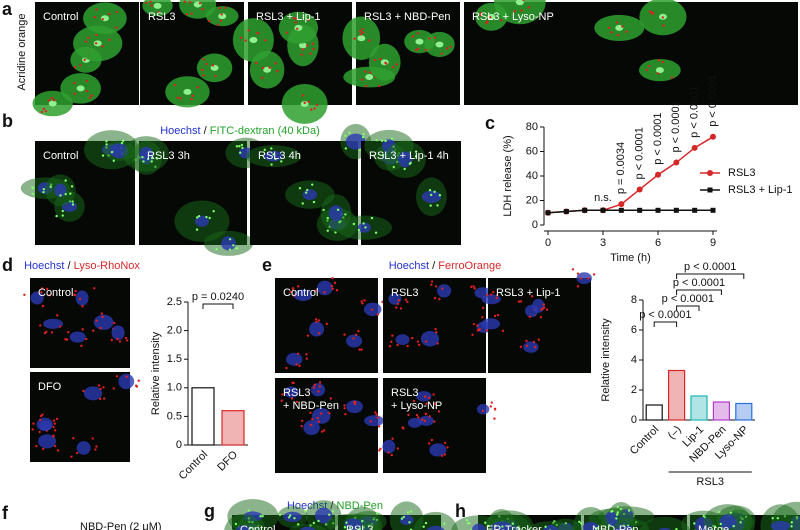  What do you see at coordinates (710, 267) in the screenshot?
I see `bracket-label: p < 0.0001` at bounding box center [710, 267].